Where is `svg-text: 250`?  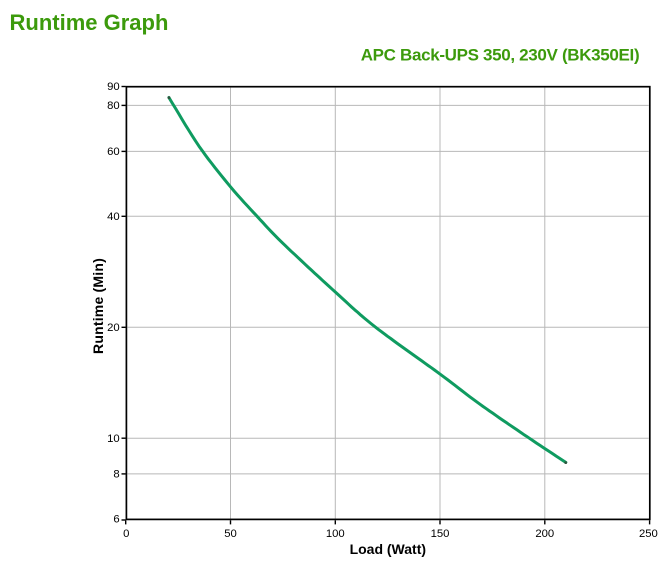 svg-text: 250 is located at coordinates (648, 534).